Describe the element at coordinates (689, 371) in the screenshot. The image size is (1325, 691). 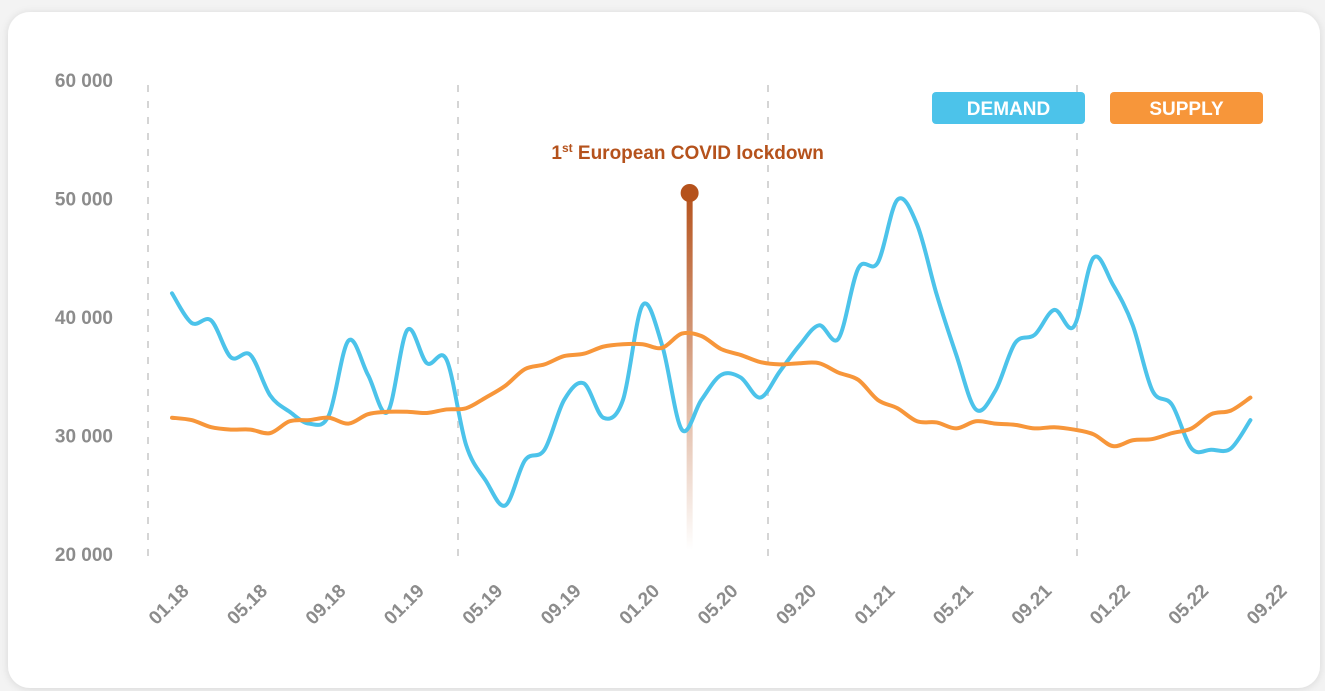
I see `annotation-stem` at that location.